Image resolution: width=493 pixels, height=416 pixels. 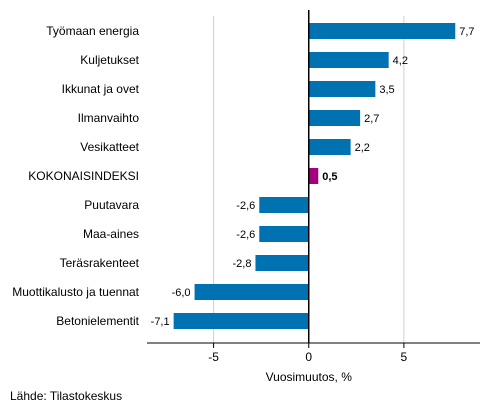 I want to click on category-label: Maa-aines, so click(x=111, y=234).